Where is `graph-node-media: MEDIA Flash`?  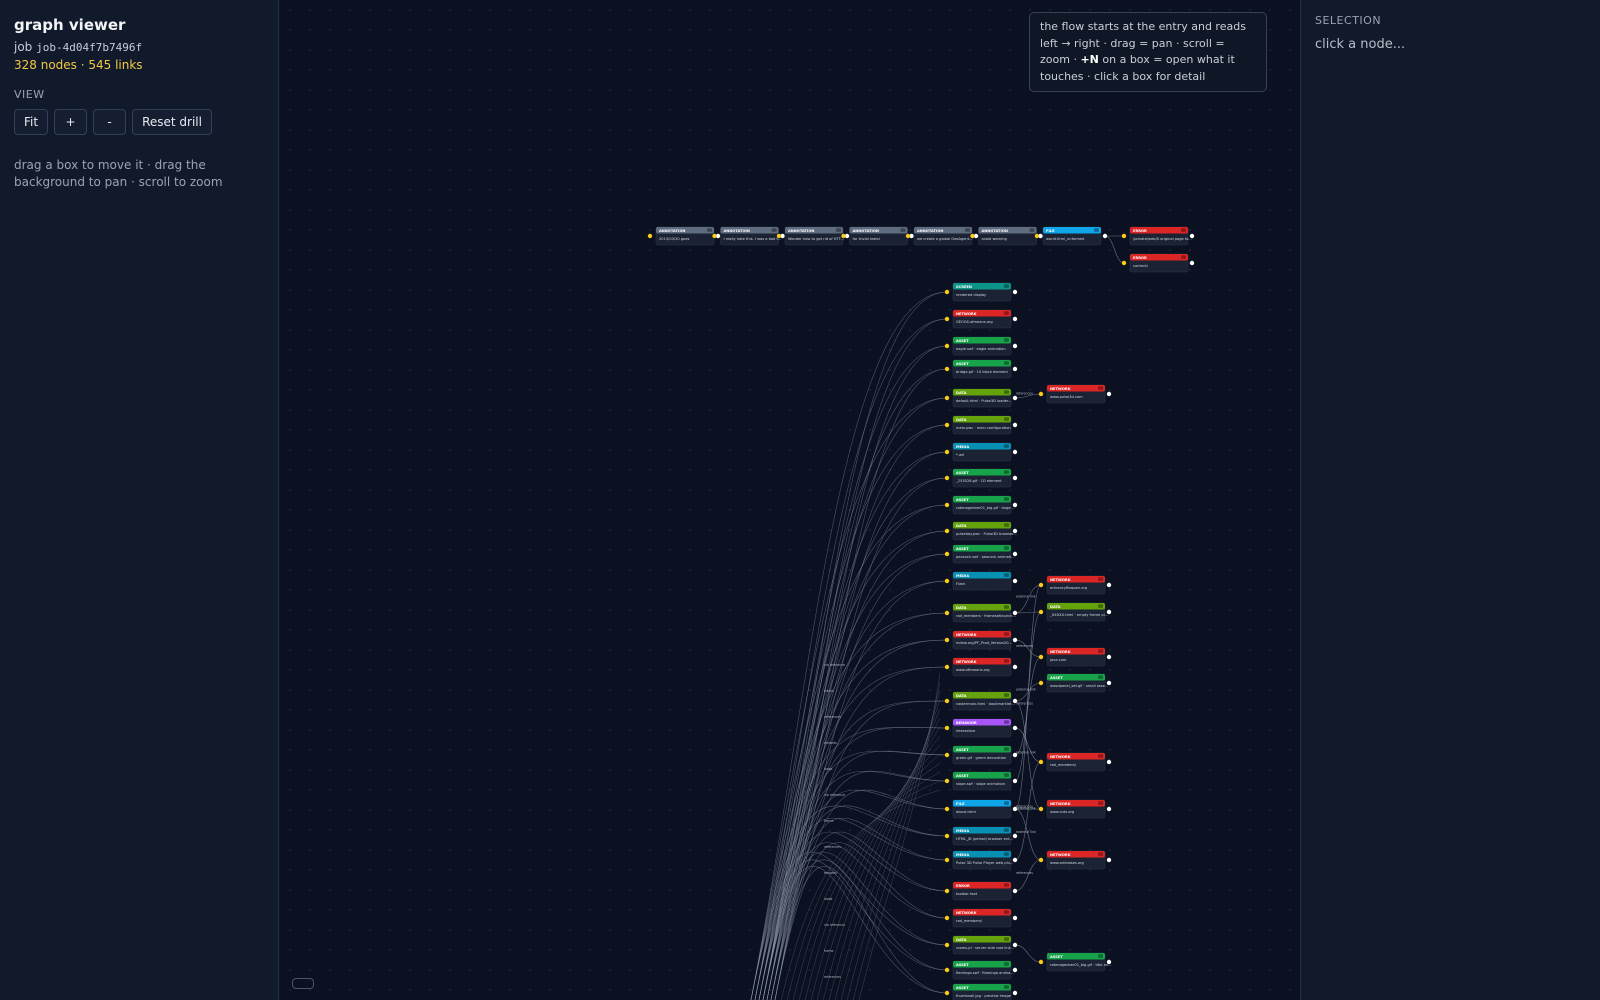 graph-node-media: MEDIA Flash is located at coordinates (981, 581).